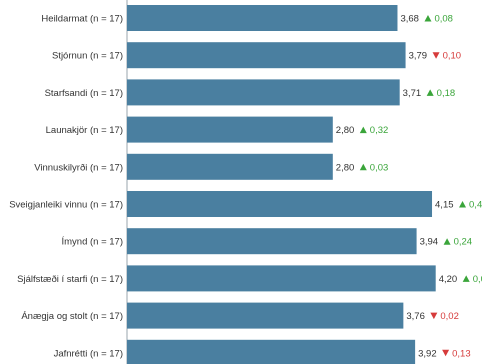 This screenshot has width=482, height=364. I want to click on value-label: 3,71, so click(412, 93).